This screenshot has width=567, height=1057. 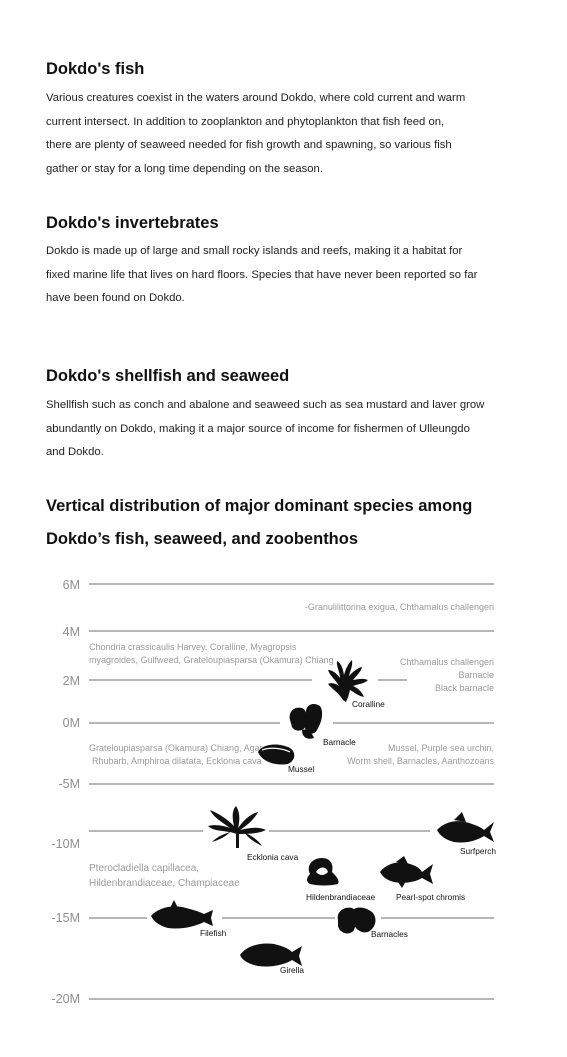 What do you see at coordinates (132, 223) in the screenshot?
I see `section-title-invertebrates: Dokdo's invertebrates` at bounding box center [132, 223].